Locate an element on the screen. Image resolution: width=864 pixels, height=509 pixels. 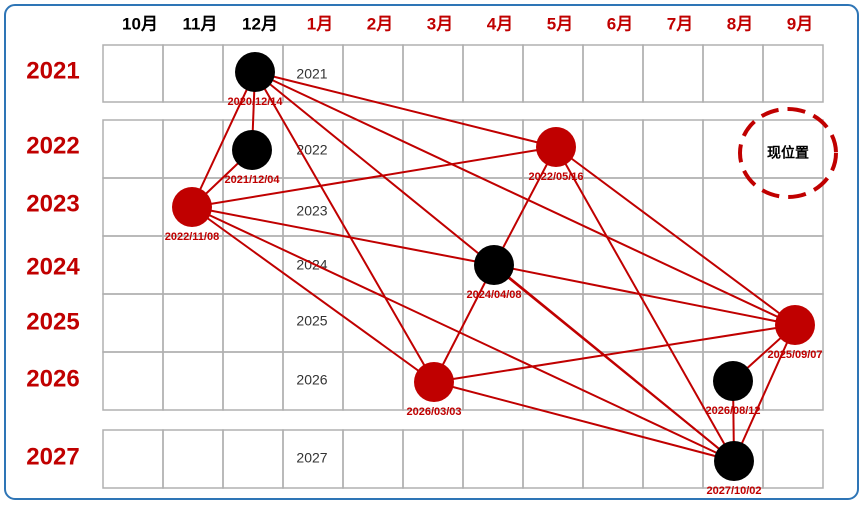
month-label: 11月 is located at coordinates (200, 23).